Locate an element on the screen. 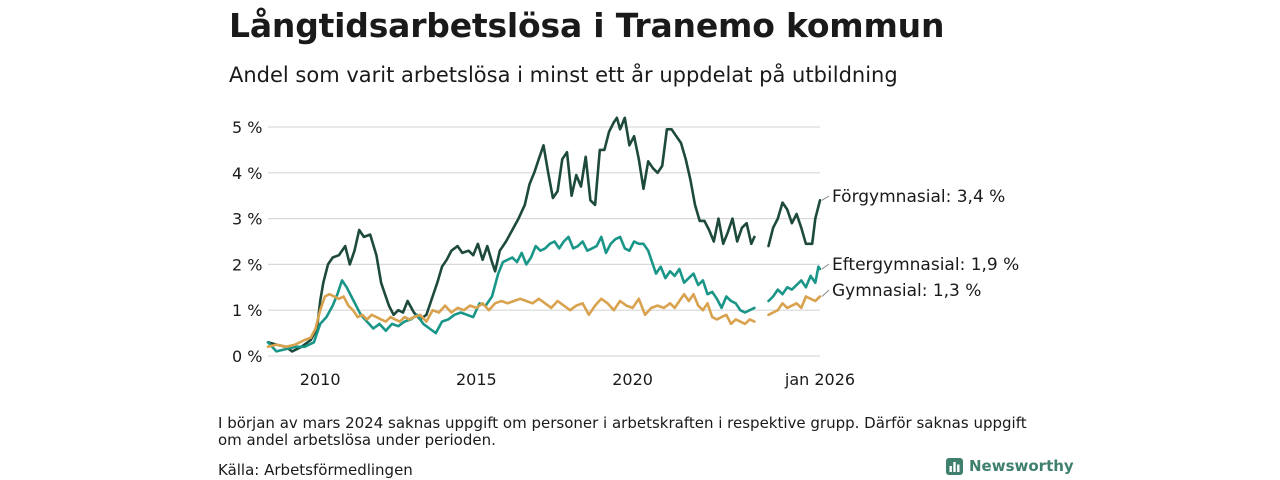 The width and height of the screenshot is (1280, 480). series-line-gymnasial is located at coordinates (544, 320).